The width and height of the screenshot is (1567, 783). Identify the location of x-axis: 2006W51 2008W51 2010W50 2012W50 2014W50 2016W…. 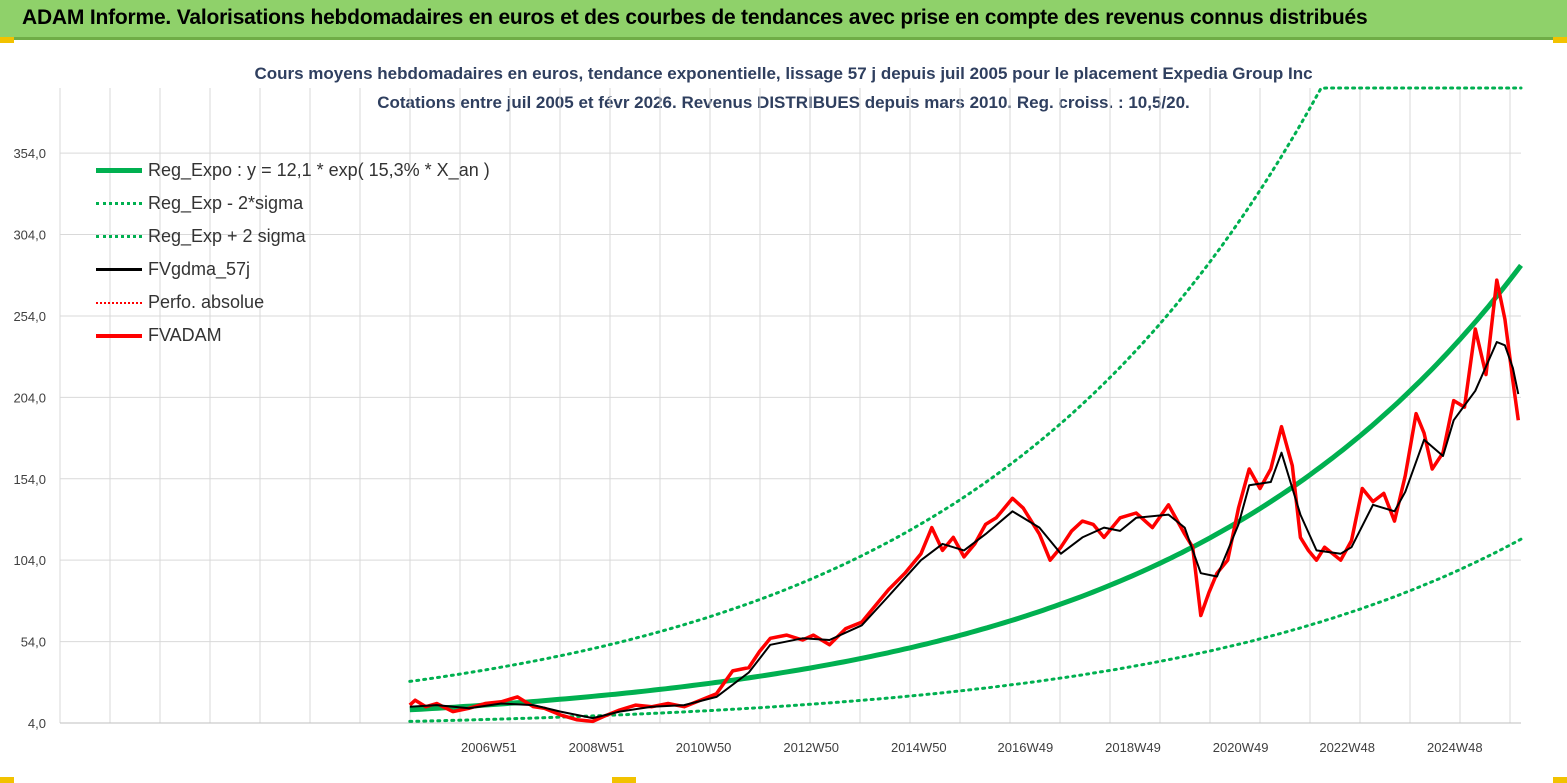
(972, 747).